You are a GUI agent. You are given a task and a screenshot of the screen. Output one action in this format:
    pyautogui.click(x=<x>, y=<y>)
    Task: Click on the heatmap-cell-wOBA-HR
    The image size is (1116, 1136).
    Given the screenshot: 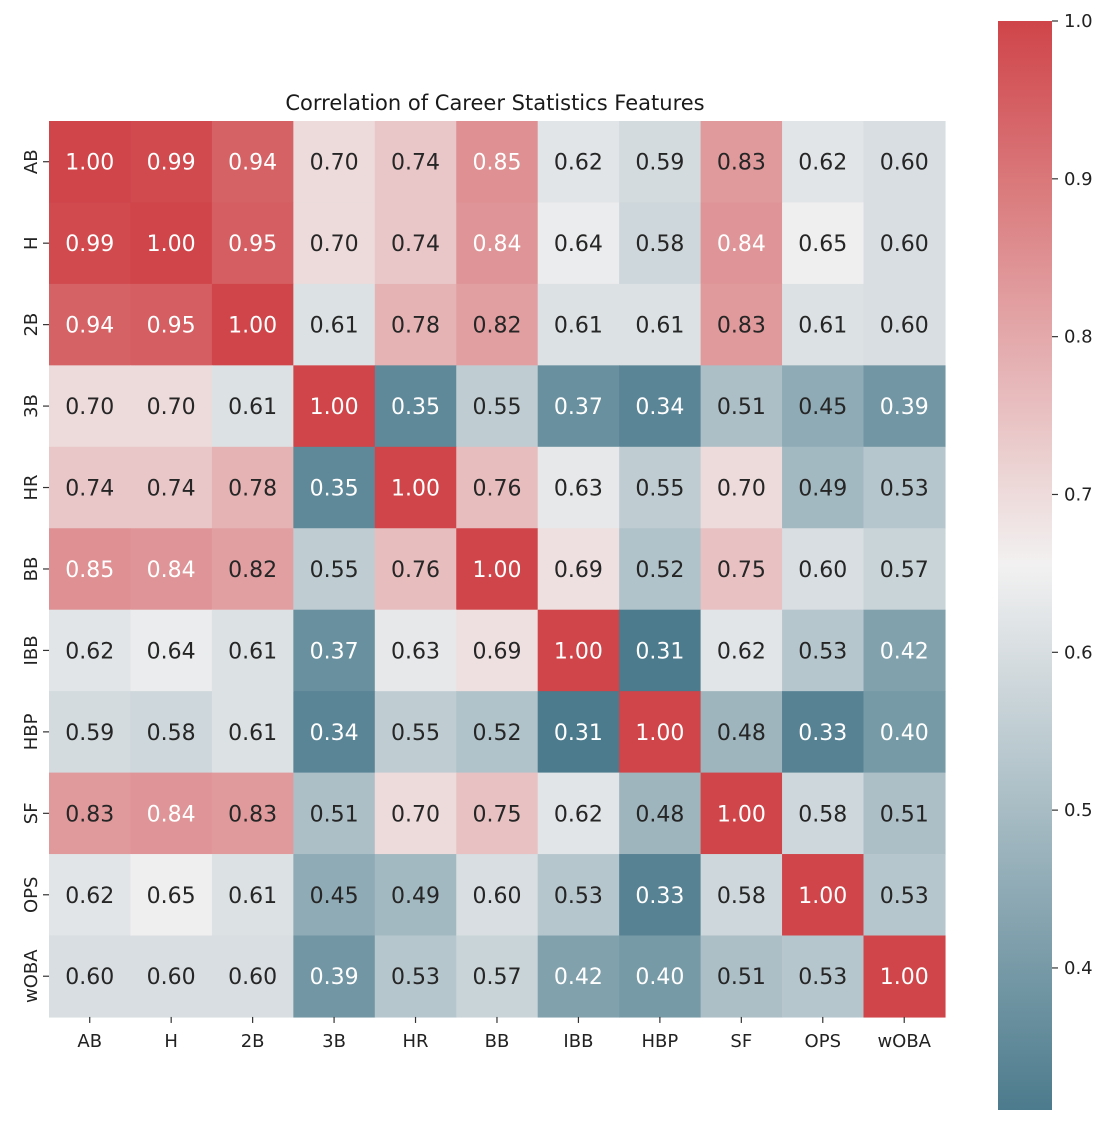 What is the action you would take?
    pyautogui.click(x=415, y=976)
    